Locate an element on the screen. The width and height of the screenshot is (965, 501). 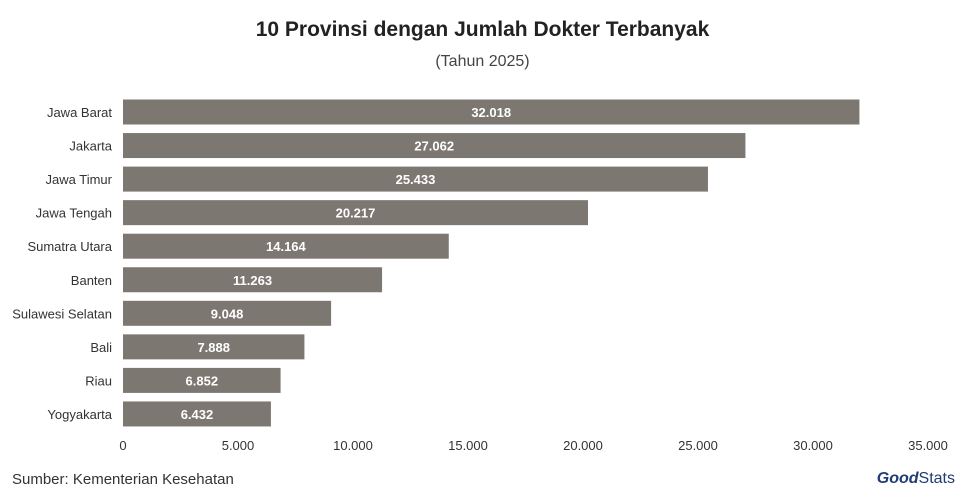
value-label: 6.852 is located at coordinates (202, 380).